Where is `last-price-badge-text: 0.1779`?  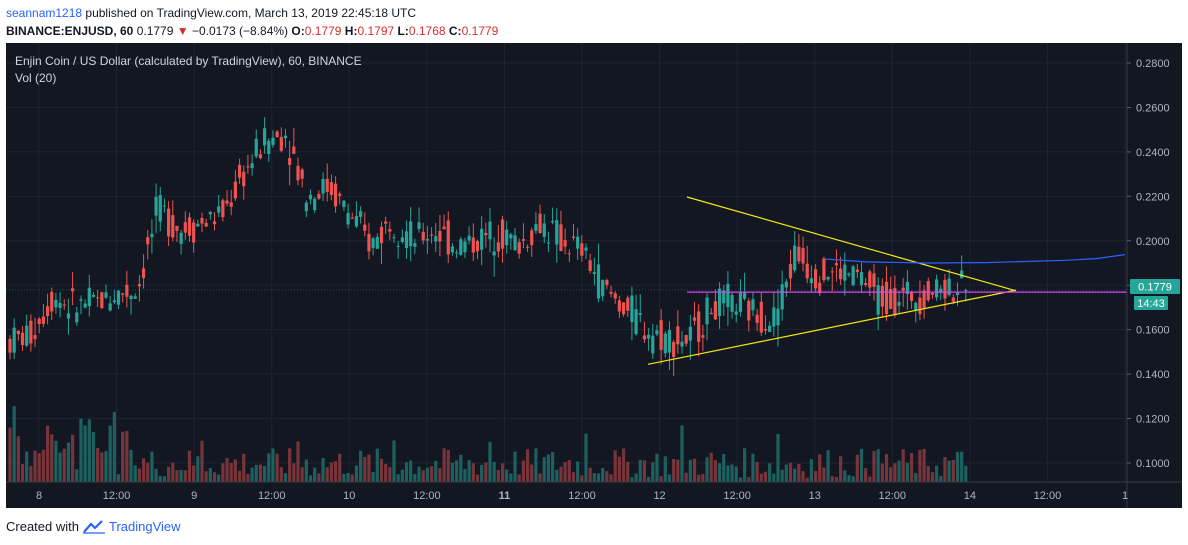
last-price-badge-text: 0.1779 is located at coordinates (1155, 288).